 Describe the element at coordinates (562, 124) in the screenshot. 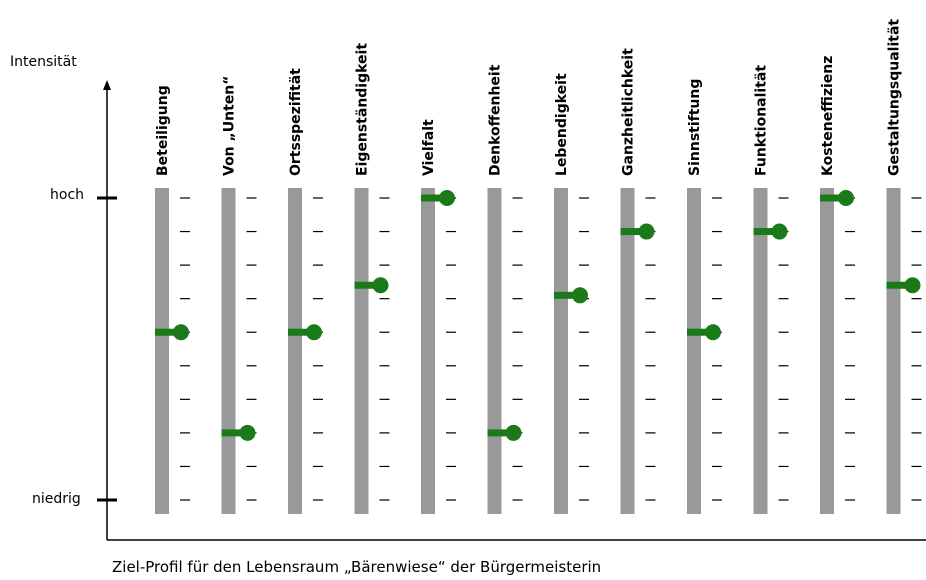

I see `category-label: Lebendigkeit` at that location.